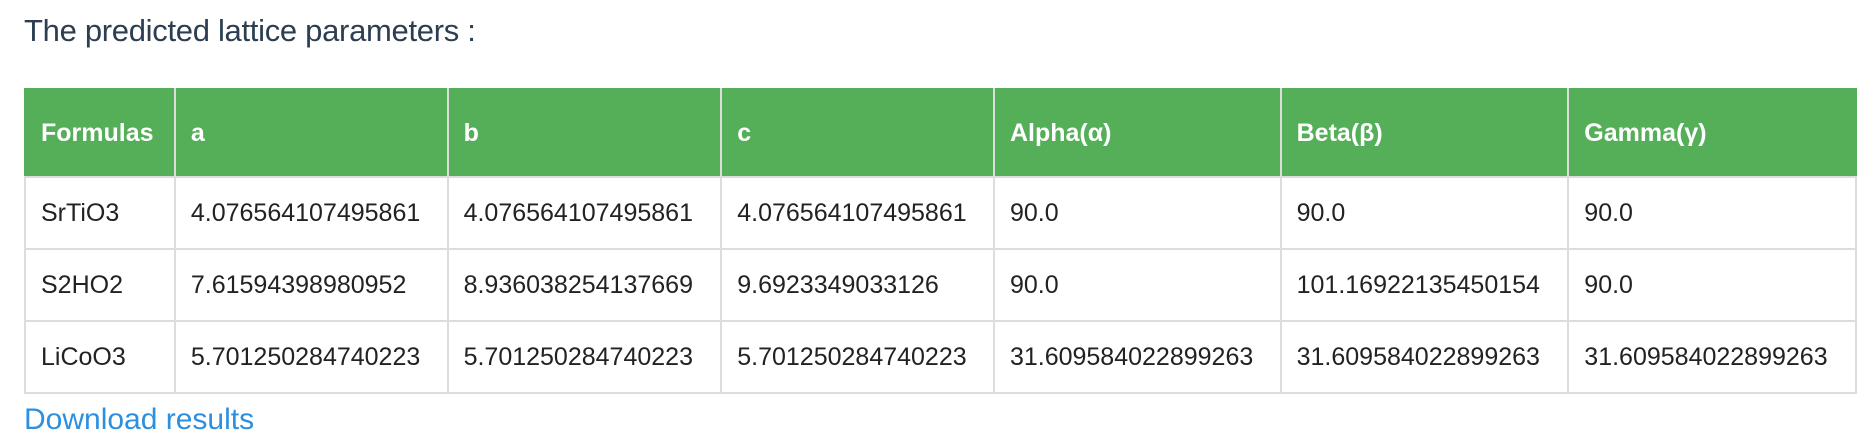 The image size is (1876, 446). Describe the element at coordinates (311, 285) in the screenshot. I see `cell-a: 7.61594398980952` at that location.